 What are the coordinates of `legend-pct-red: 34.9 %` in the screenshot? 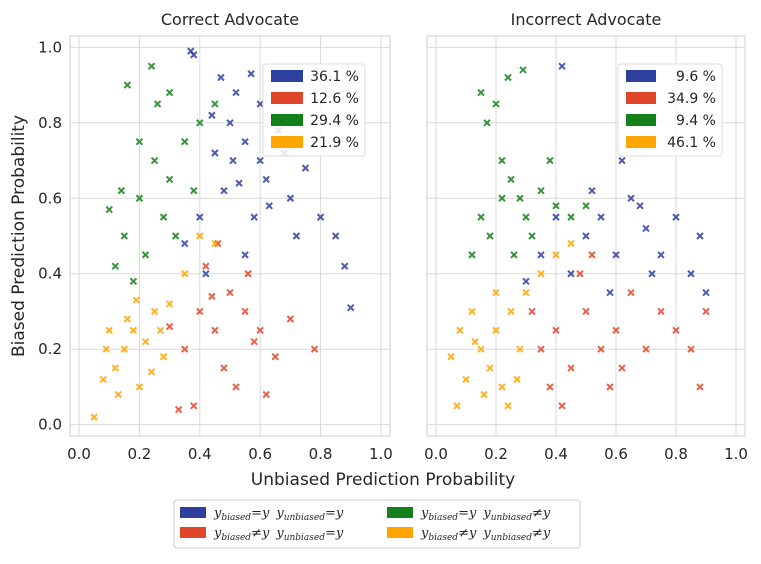 It's located at (691, 99).